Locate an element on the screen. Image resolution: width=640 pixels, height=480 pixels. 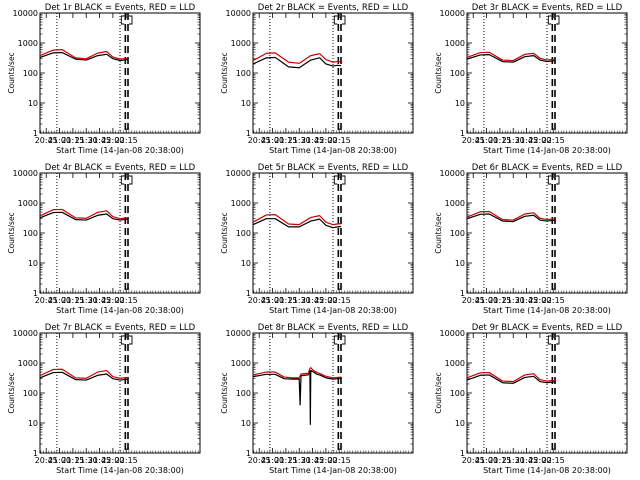
panel-title: Det 2r BLACK = Events, RED = LLD is located at coordinates (333, 8).